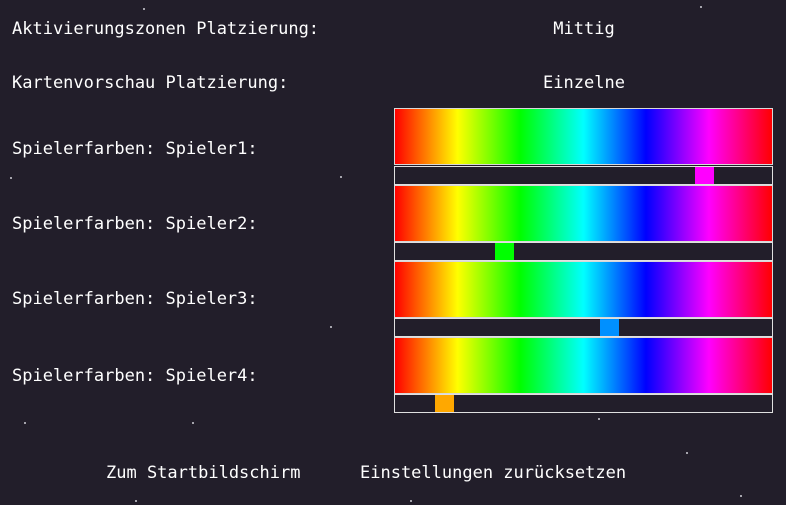 Image resolution: width=786 pixels, height=505 pixels. Describe the element at coordinates (150, 83) in the screenshot. I see `map-preview-label: Kartenvorschau Platzierung:` at that location.